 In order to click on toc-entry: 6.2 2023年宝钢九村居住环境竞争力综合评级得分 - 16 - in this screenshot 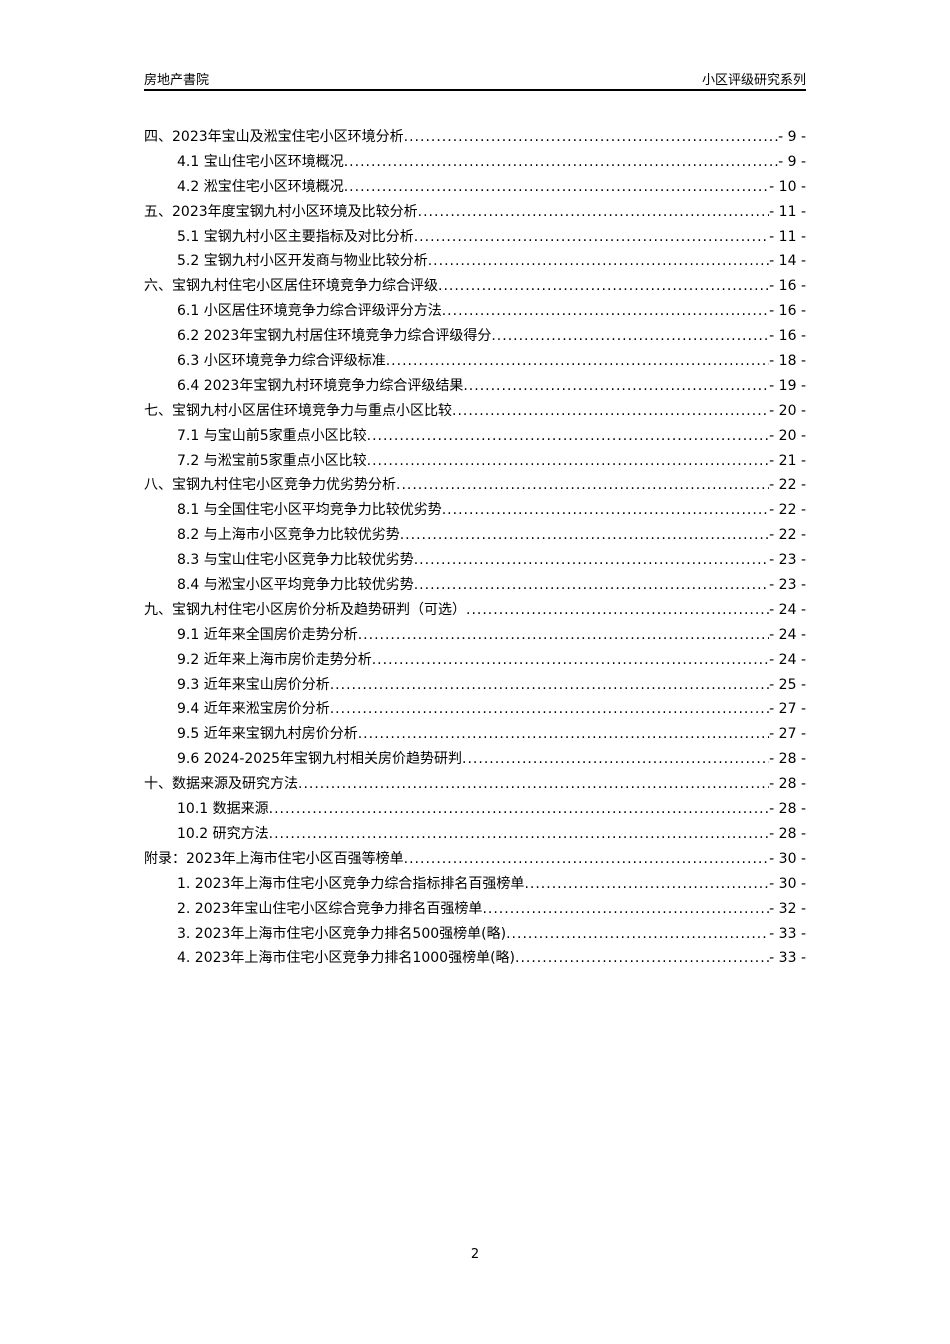, I will do `click(475, 337)`.